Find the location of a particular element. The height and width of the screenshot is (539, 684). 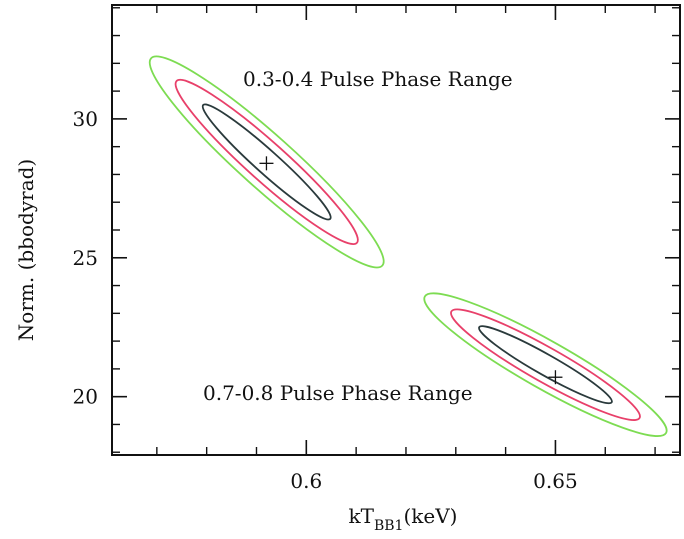

annotation-region-1: 0.3-0.4 Pulse Phase Range is located at coordinates (378, 79).